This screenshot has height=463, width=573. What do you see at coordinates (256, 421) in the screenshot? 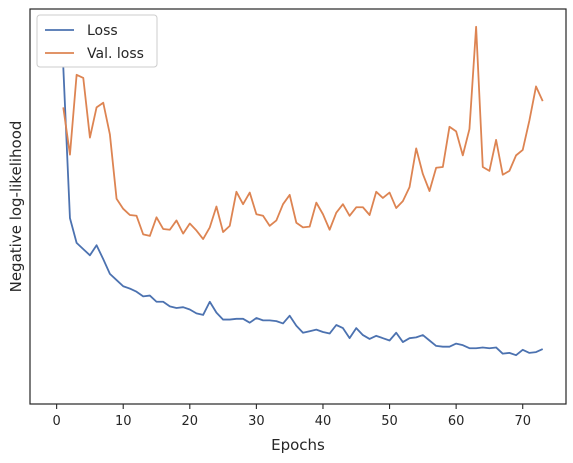
I see `x-tick-label: 30` at bounding box center [256, 421].